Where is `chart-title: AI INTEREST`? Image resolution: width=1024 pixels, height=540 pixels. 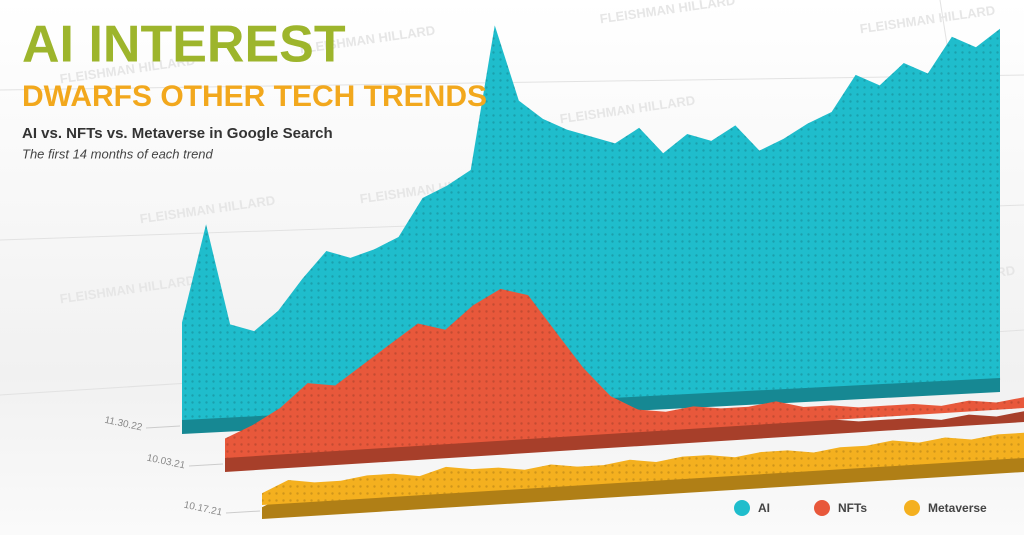
chart-title: AI INTEREST is located at coordinates (184, 45).